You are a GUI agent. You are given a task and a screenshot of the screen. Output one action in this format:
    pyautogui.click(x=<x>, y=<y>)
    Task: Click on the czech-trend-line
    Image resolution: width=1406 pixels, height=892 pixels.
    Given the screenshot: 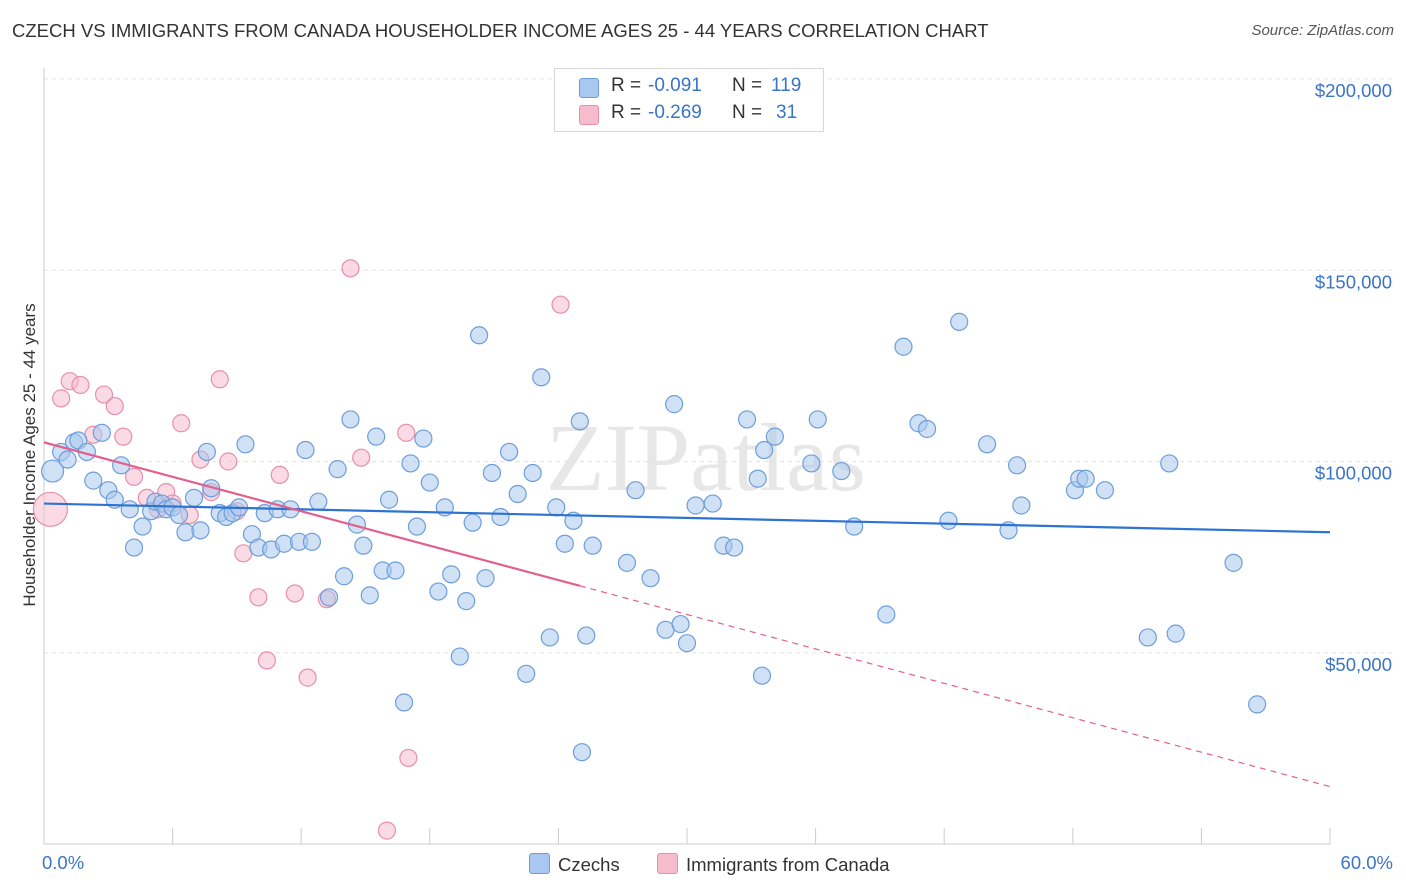 What is the action you would take?
    pyautogui.click(x=687, y=518)
    